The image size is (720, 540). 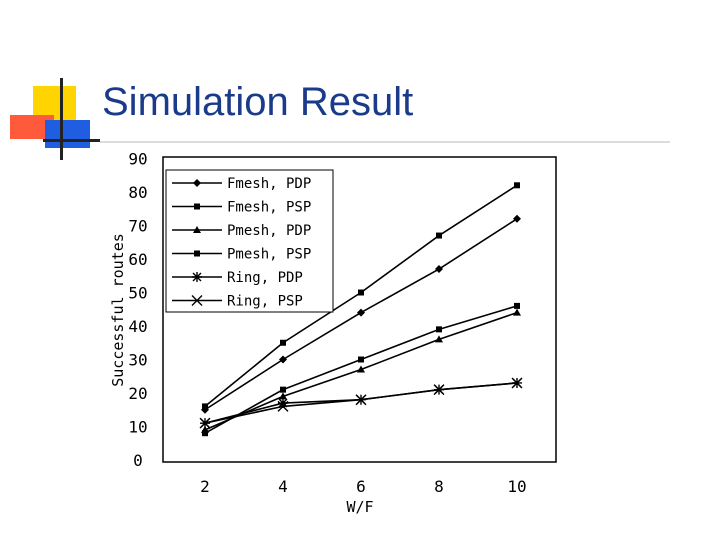 What do you see at coordinates (439, 486) in the screenshot?
I see `x-tick-label: 8` at bounding box center [439, 486].